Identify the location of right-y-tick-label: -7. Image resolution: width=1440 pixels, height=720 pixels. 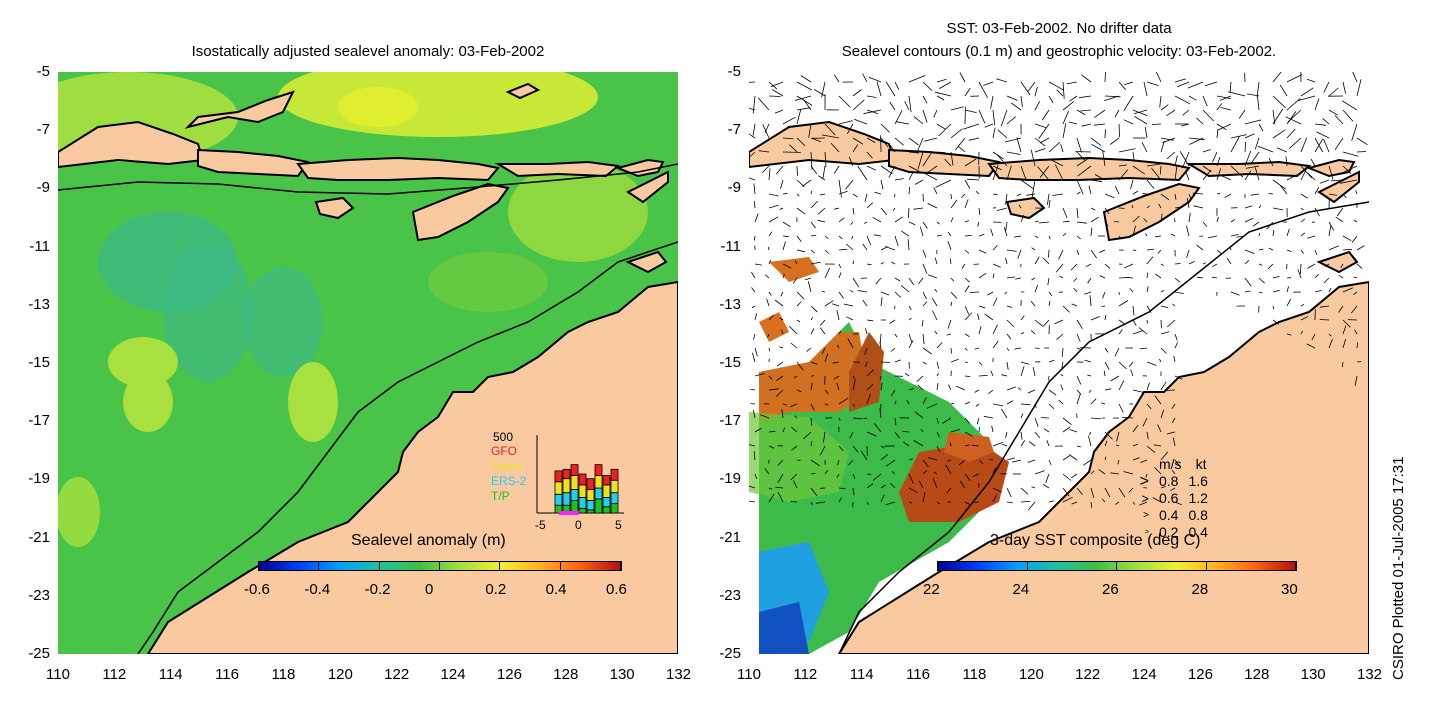
(734, 130).